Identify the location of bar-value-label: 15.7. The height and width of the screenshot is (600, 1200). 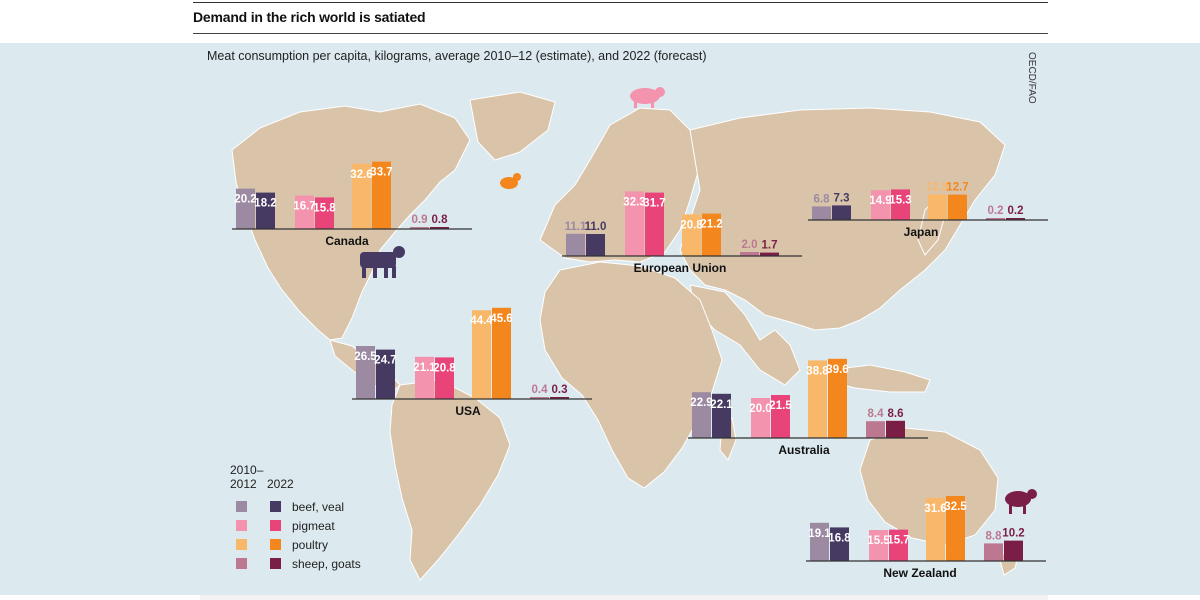
(898, 541).